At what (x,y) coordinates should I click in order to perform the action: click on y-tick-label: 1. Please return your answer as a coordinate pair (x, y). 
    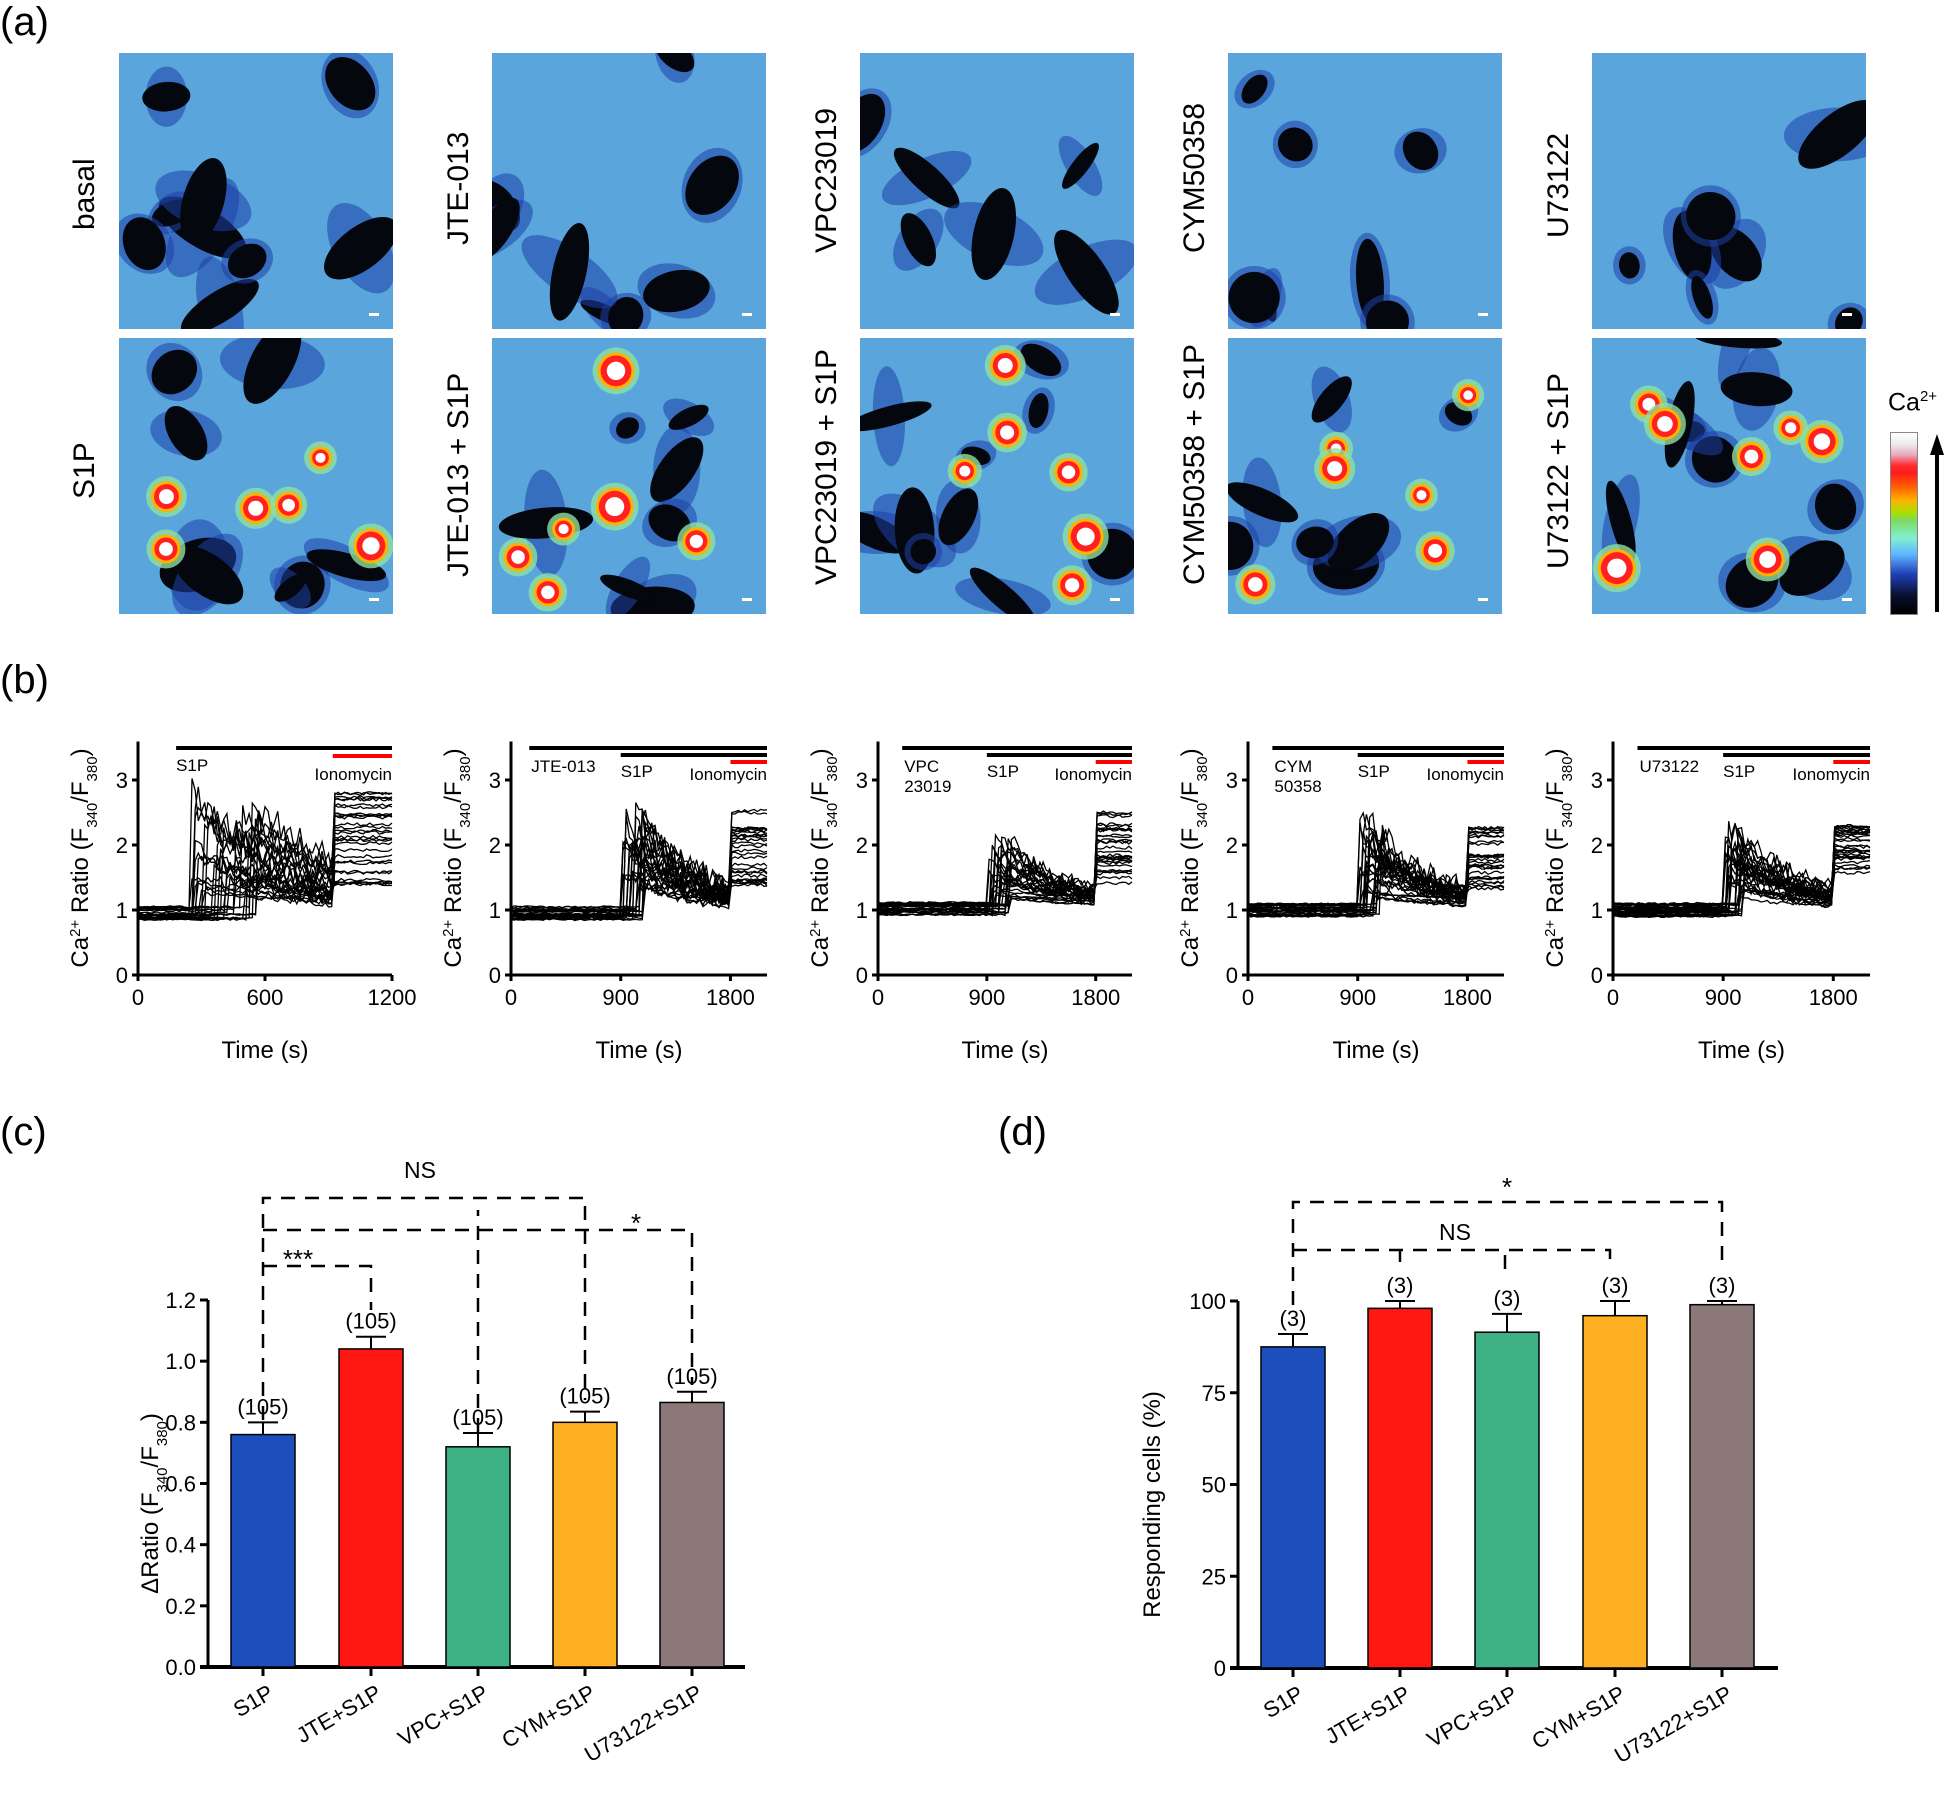
    Looking at the image, I should click on (1232, 910).